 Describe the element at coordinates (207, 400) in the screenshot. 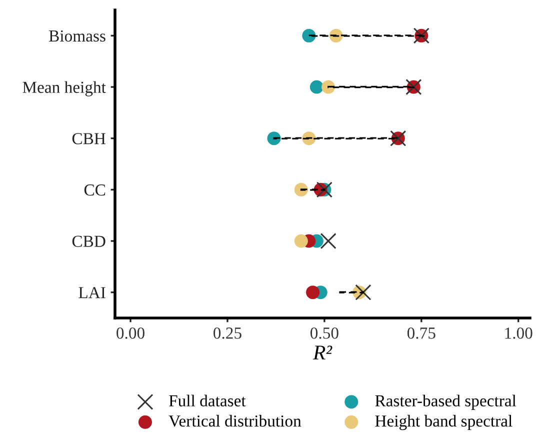

I see `legend-label: Full dataset` at that location.